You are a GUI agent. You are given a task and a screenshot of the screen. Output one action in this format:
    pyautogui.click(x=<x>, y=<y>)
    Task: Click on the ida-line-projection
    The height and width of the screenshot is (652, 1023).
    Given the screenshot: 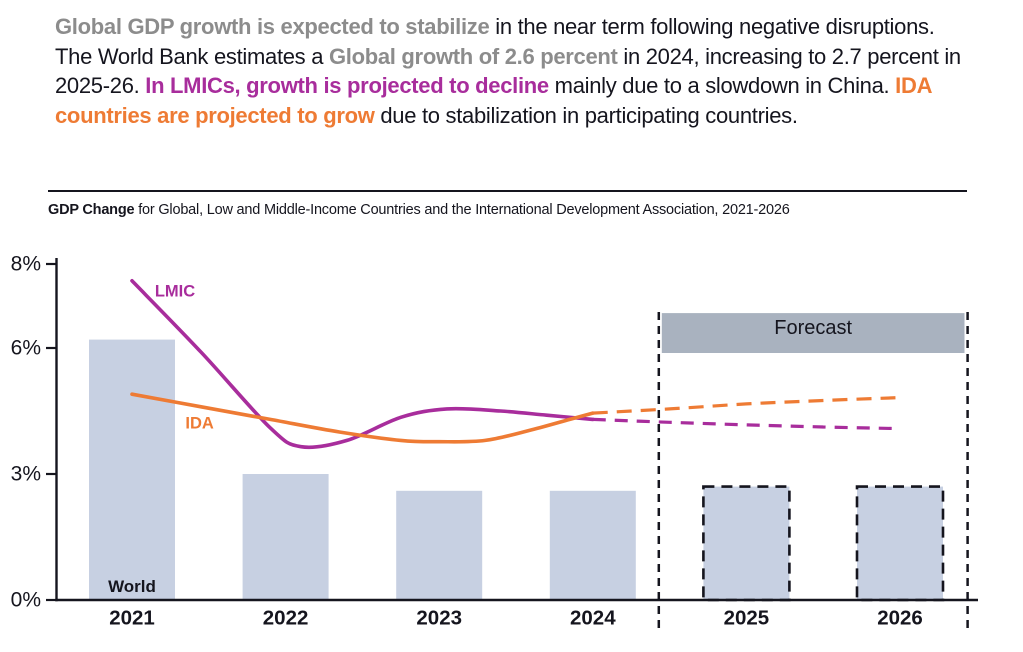 What is the action you would take?
    pyautogui.click(x=746, y=405)
    